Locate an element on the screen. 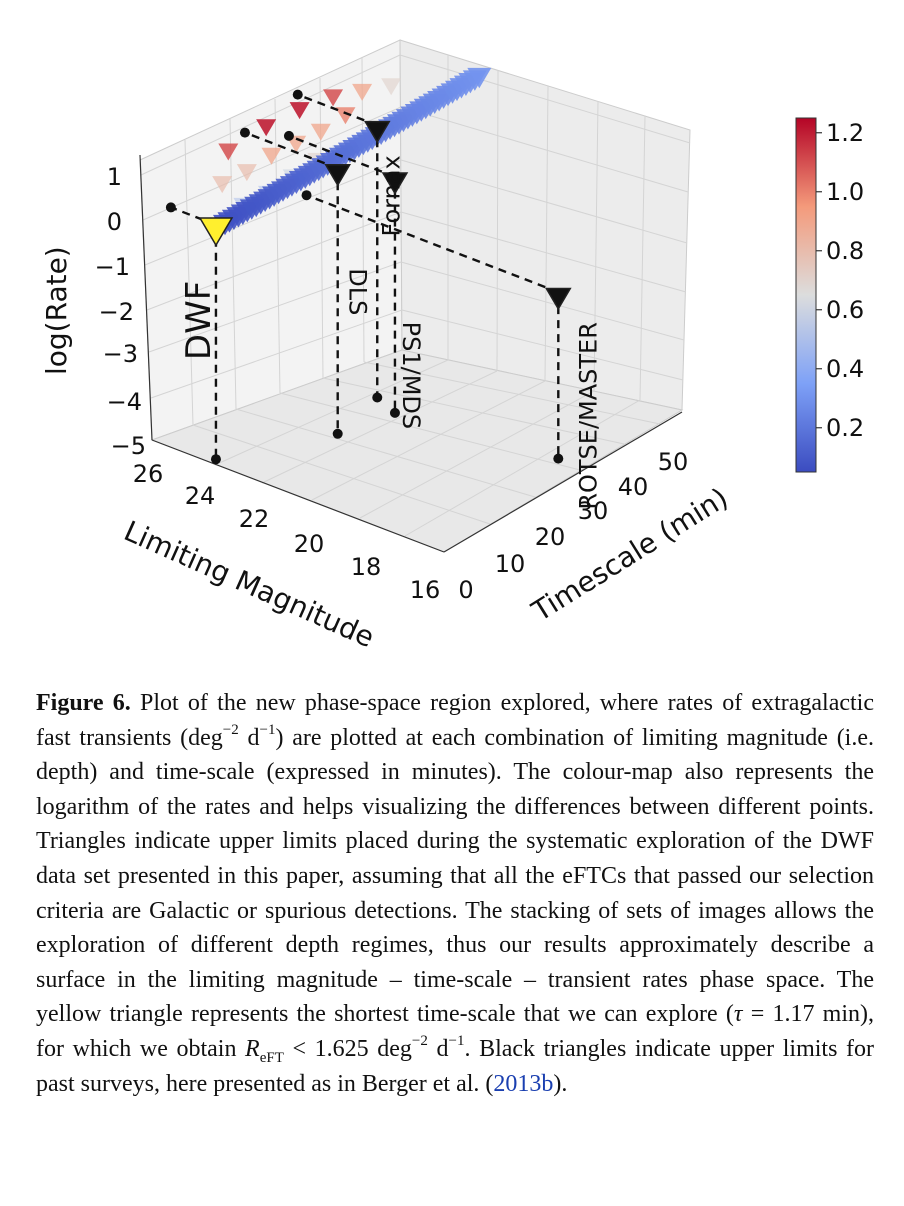 The width and height of the screenshot is (904, 1206). survey-marker-dls is located at coordinates (338, 175).